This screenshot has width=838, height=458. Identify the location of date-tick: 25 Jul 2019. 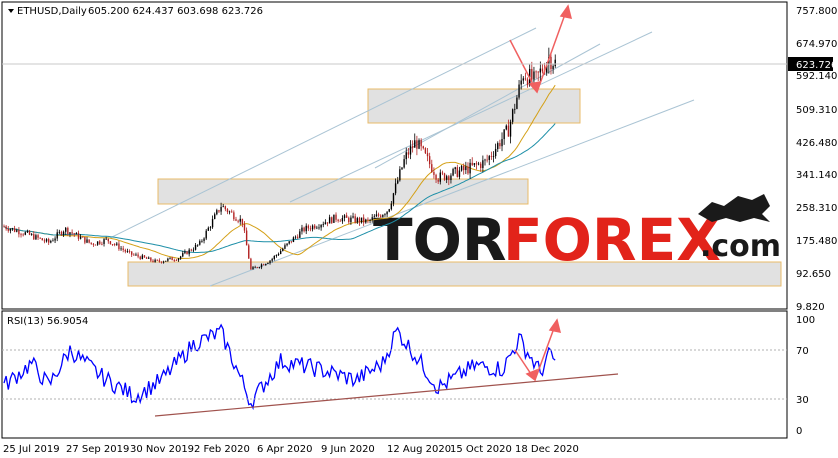
(31, 449).